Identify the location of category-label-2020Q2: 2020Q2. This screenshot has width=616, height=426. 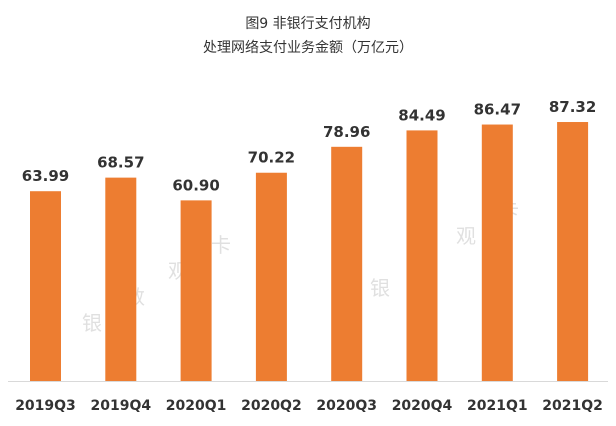
(271, 406).